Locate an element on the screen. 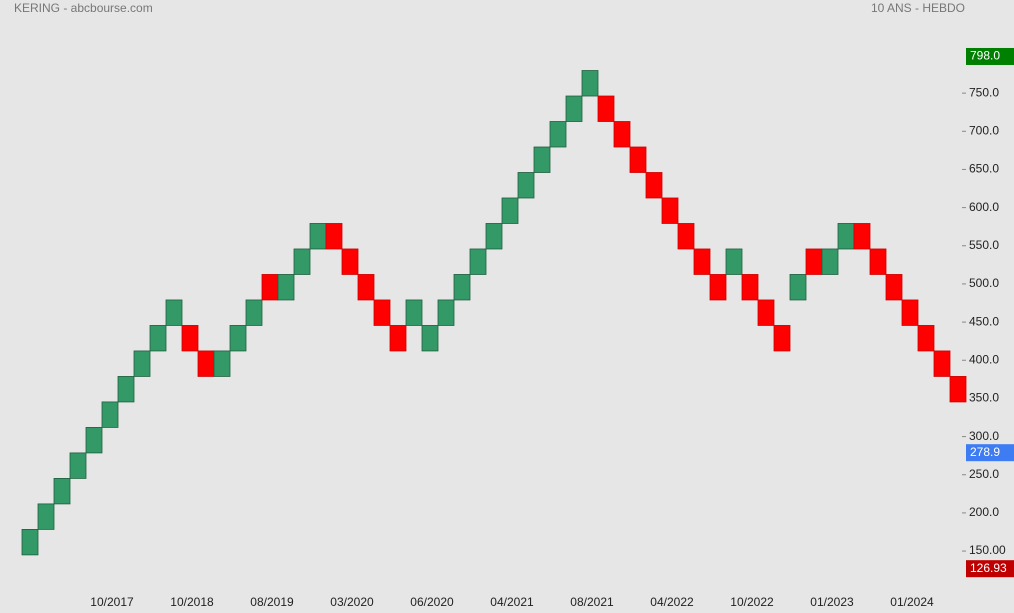  y-tick-label: 550.0 is located at coordinates (984, 245).